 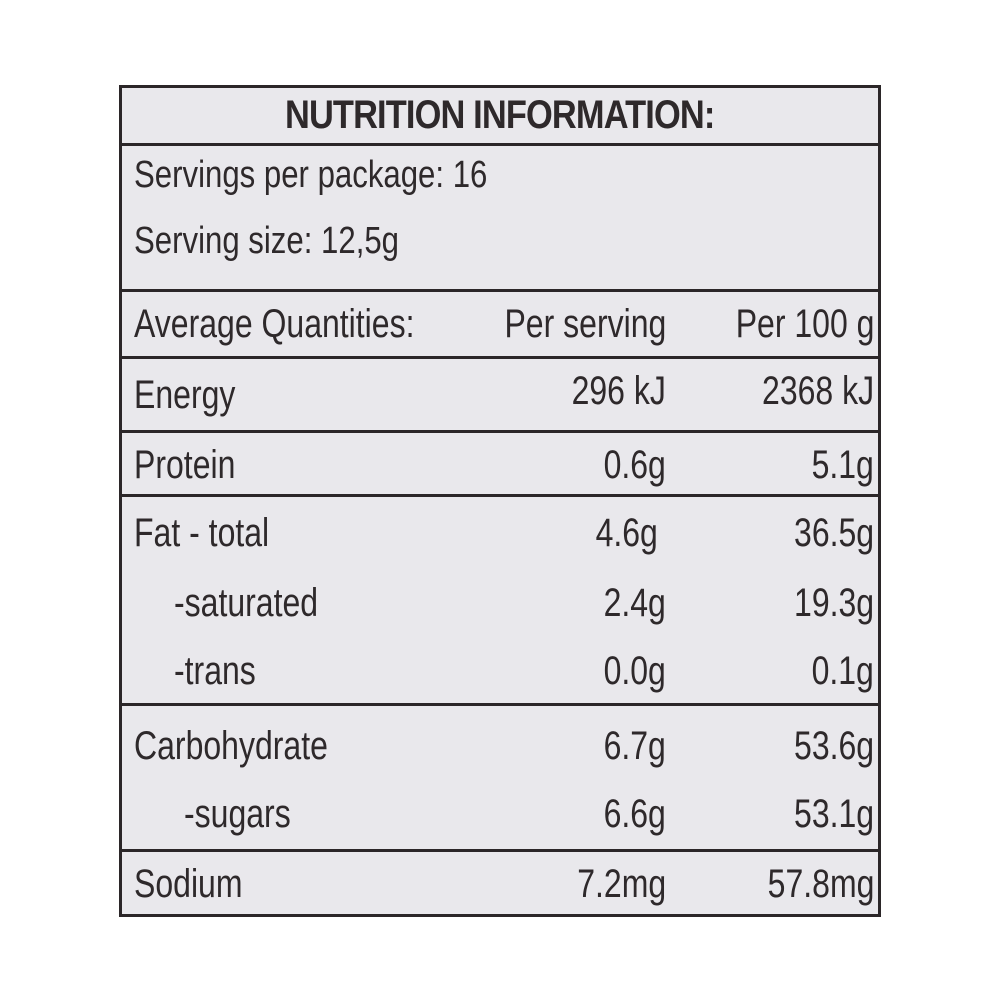 What do you see at coordinates (202, 533) in the screenshot?
I see `nutrient-name: Fat - total` at bounding box center [202, 533].